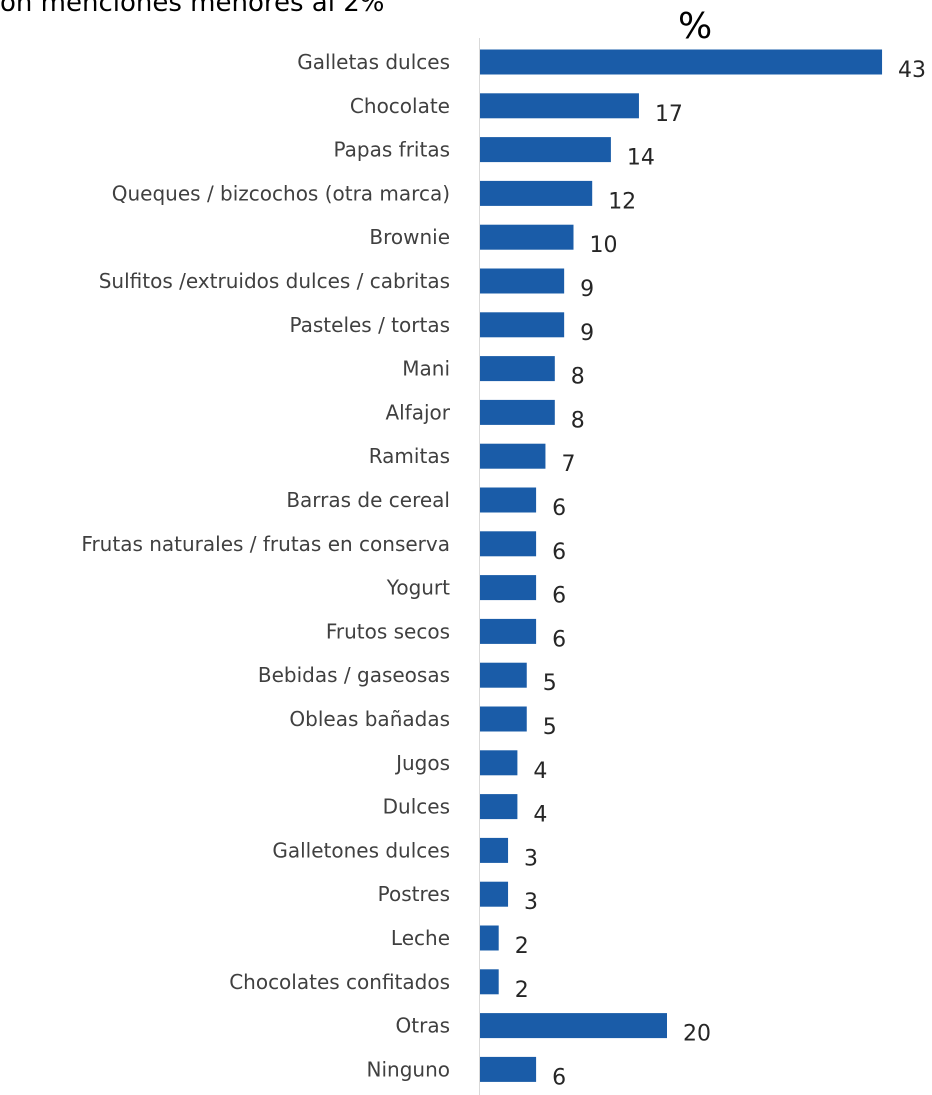 This screenshot has width=932, height=1095. What do you see at coordinates (368, 500) in the screenshot?
I see `category-label: Barras de cereal` at bounding box center [368, 500].